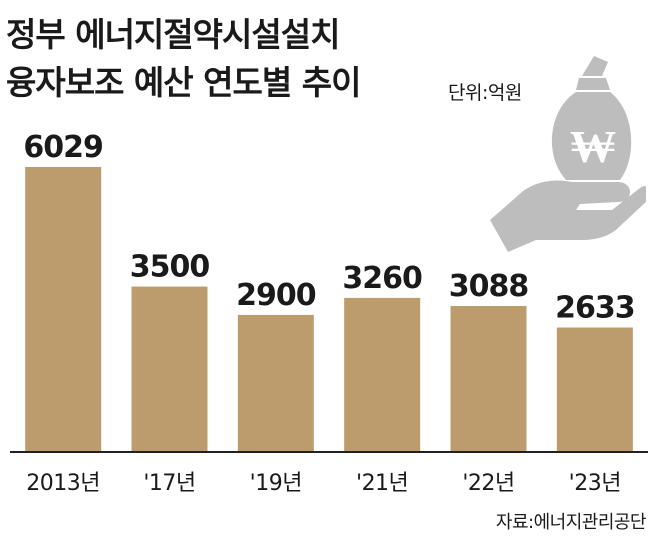 Image resolution: width=658 pixels, height=539 pixels. Describe the element at coordinates (63, 147) in the screenshot. I see `data-label-0: 6029` at that location.